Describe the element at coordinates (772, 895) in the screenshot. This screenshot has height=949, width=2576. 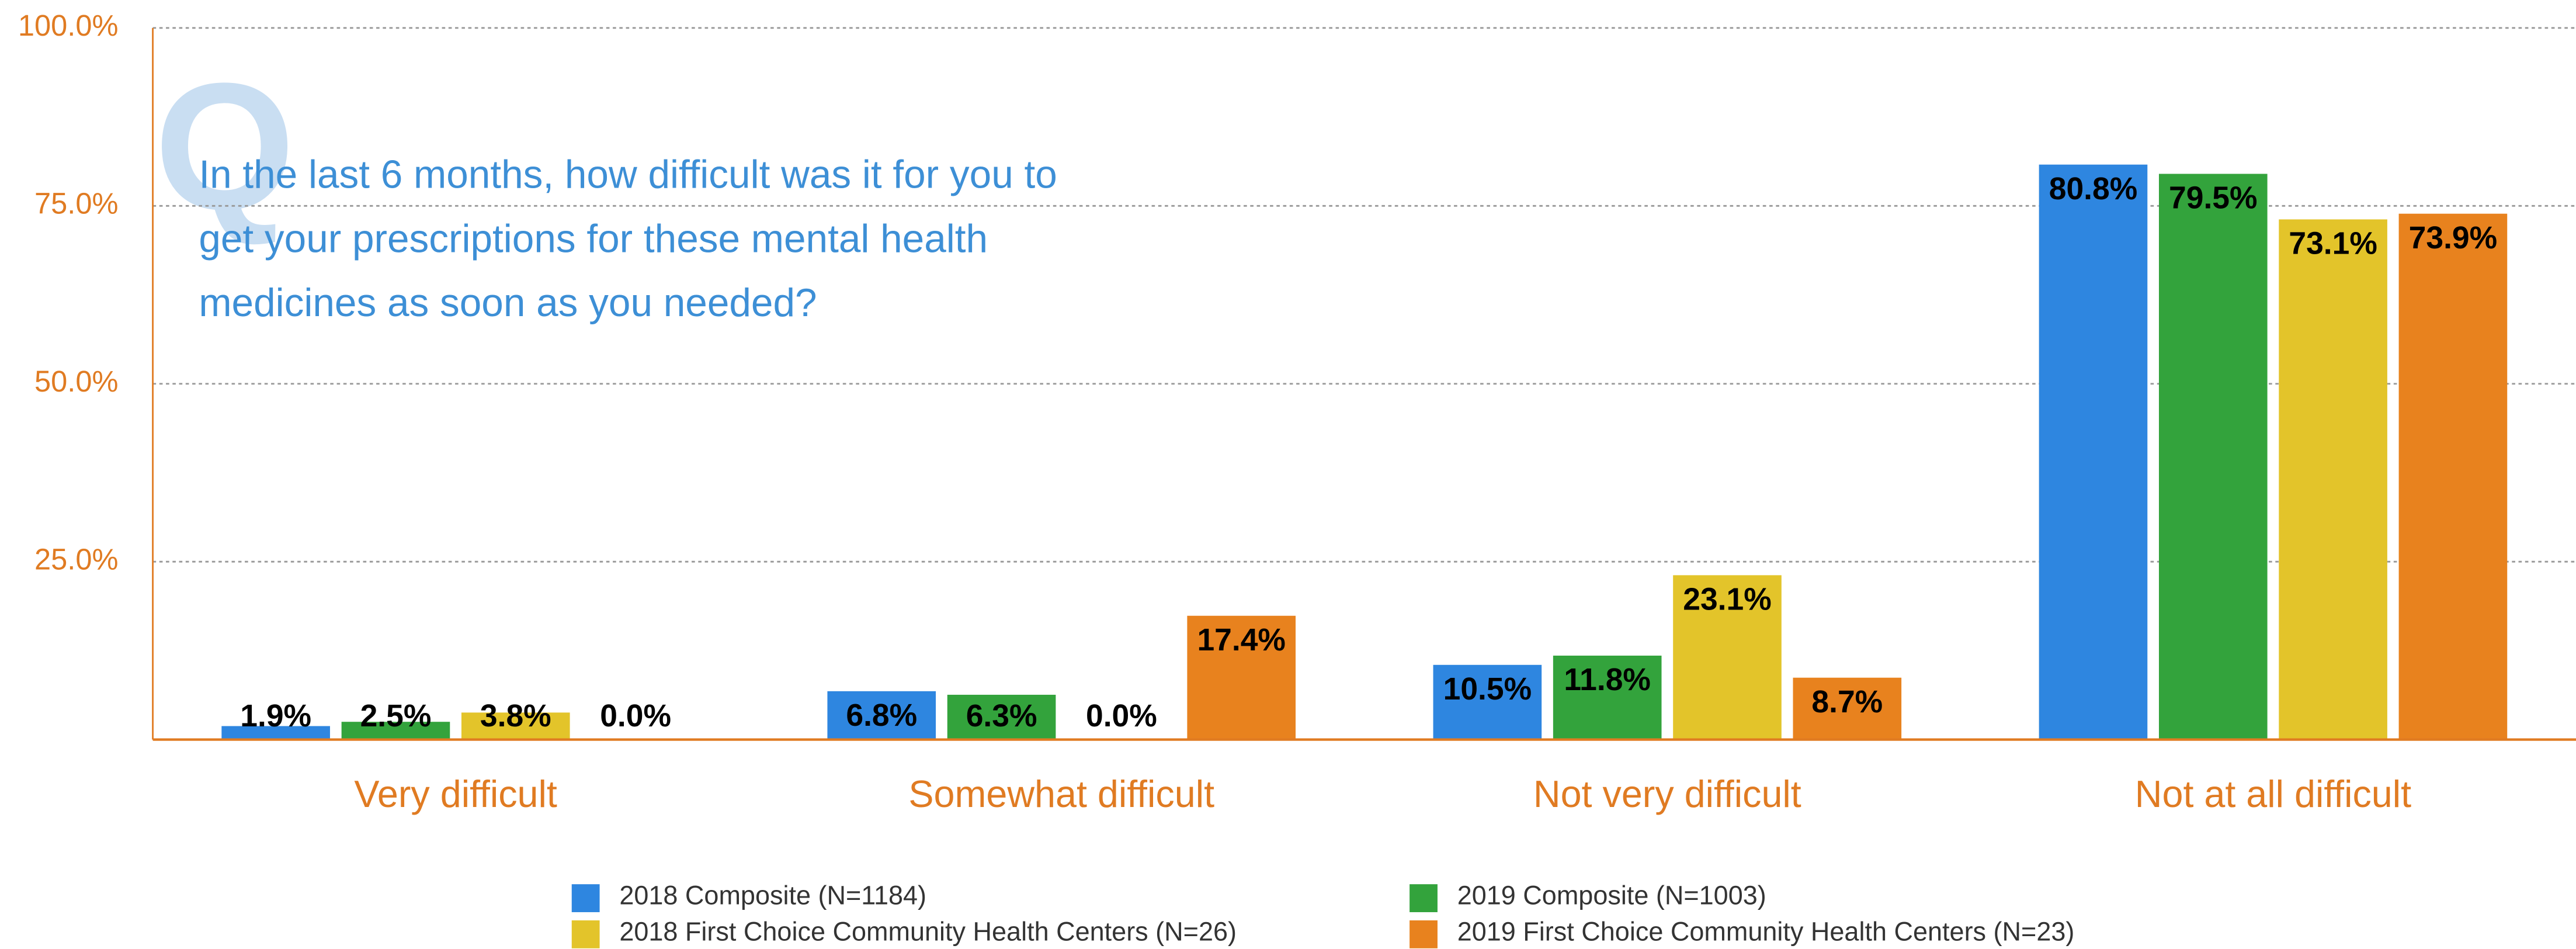
I see `legend-label: 2018 Composite (N=1184)` at that location.